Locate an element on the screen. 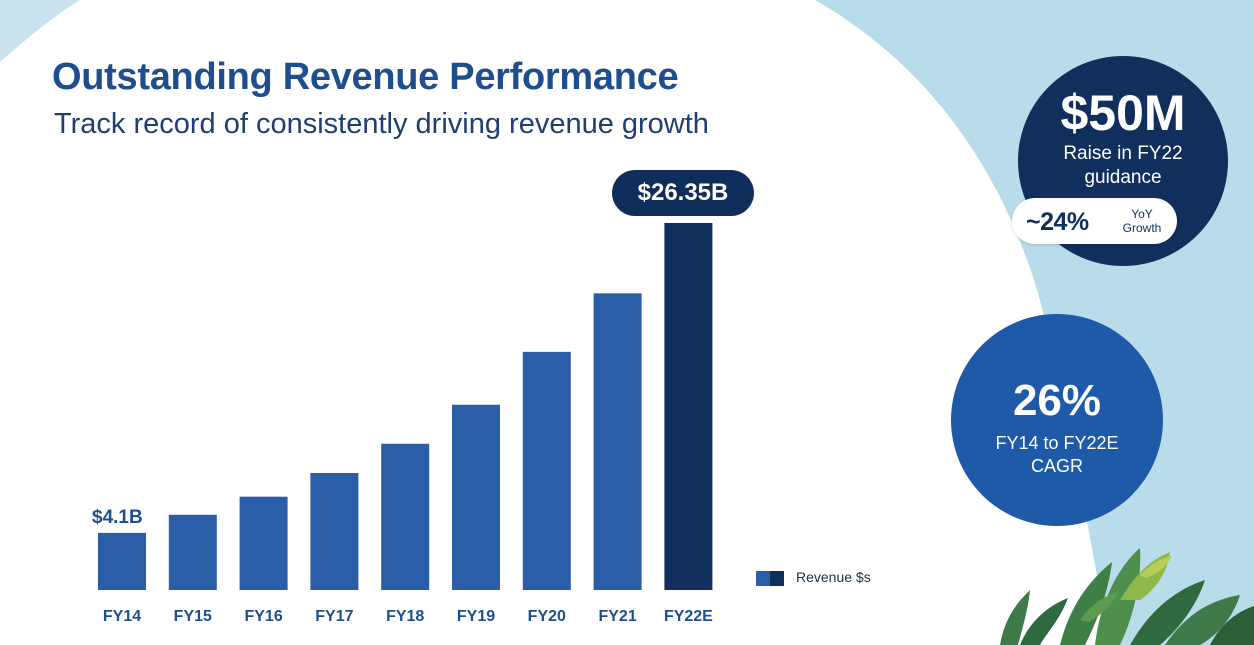 Image resolution: width=1254 pixels, height=645 pixels. guidance-text-line2: guidance is located at coordinates (1123, 177).